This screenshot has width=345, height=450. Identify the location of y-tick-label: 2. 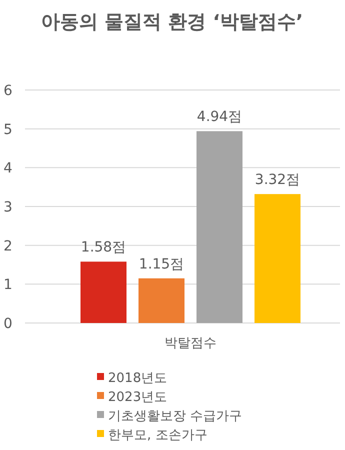
(8, 246).